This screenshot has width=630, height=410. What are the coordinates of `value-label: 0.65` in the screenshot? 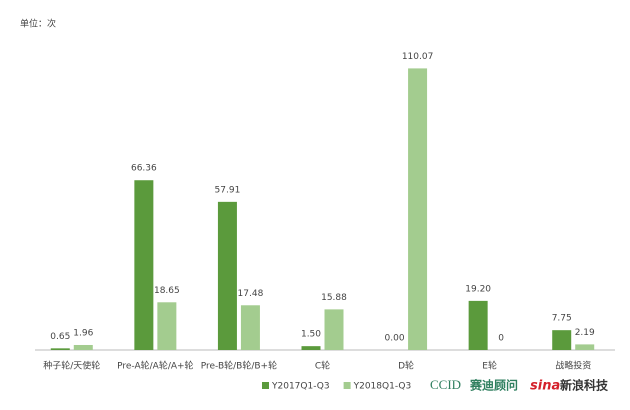 It's located at (60, 337).